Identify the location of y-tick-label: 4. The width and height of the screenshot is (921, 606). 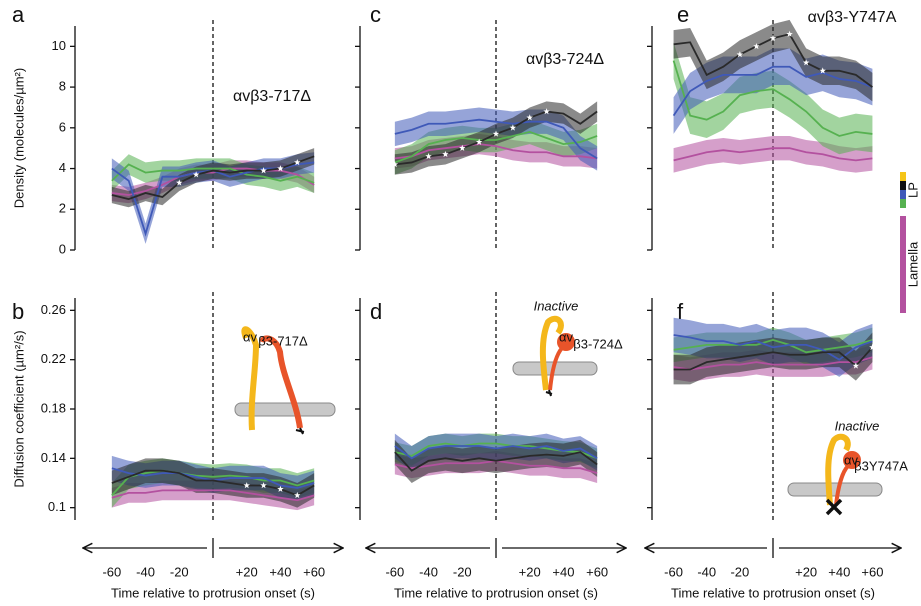
(62, 167).